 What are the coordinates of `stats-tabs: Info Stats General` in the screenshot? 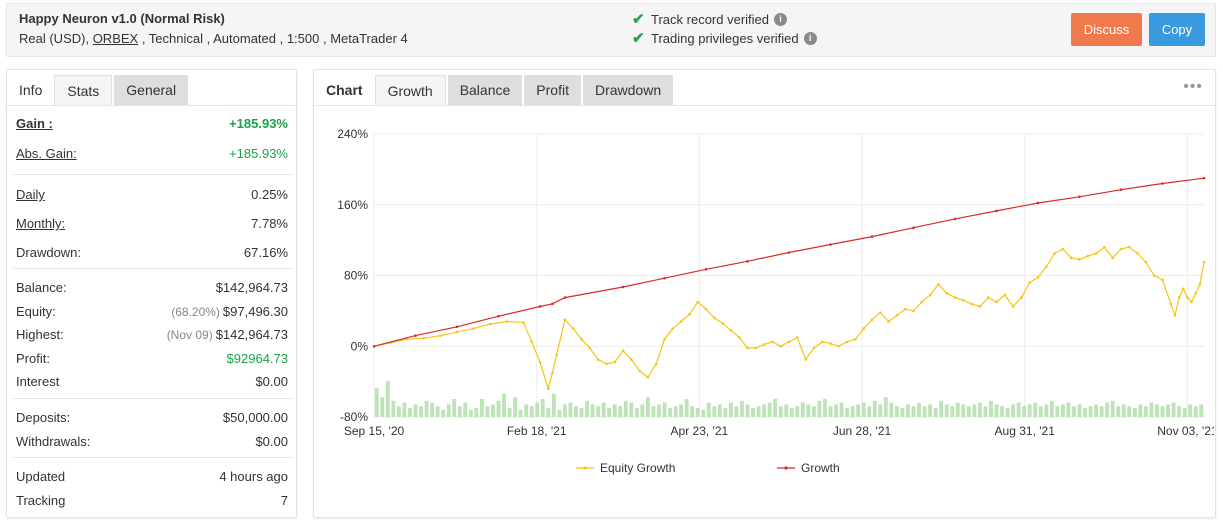 It's located at (151, 88).